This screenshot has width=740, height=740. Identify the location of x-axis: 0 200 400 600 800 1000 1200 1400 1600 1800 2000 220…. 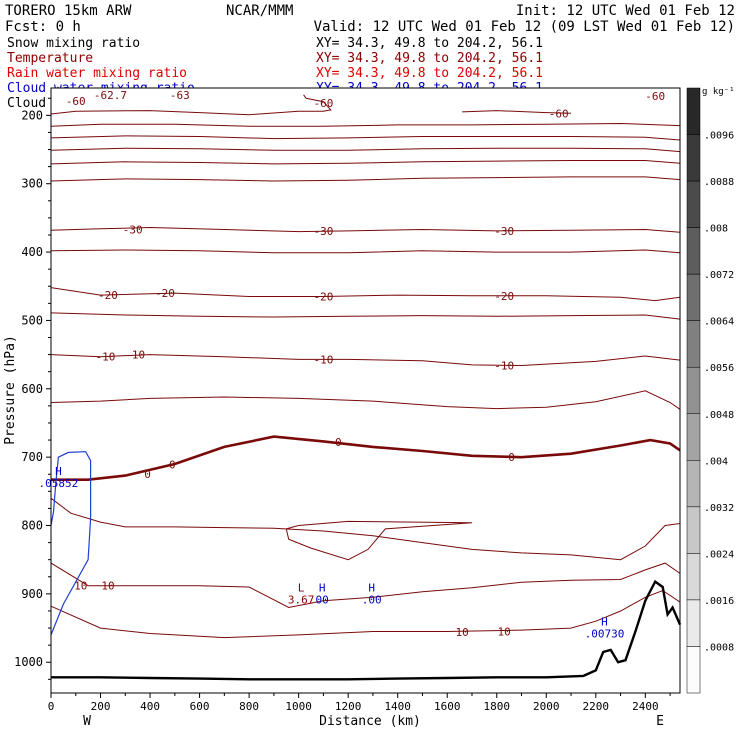
(359, 703).